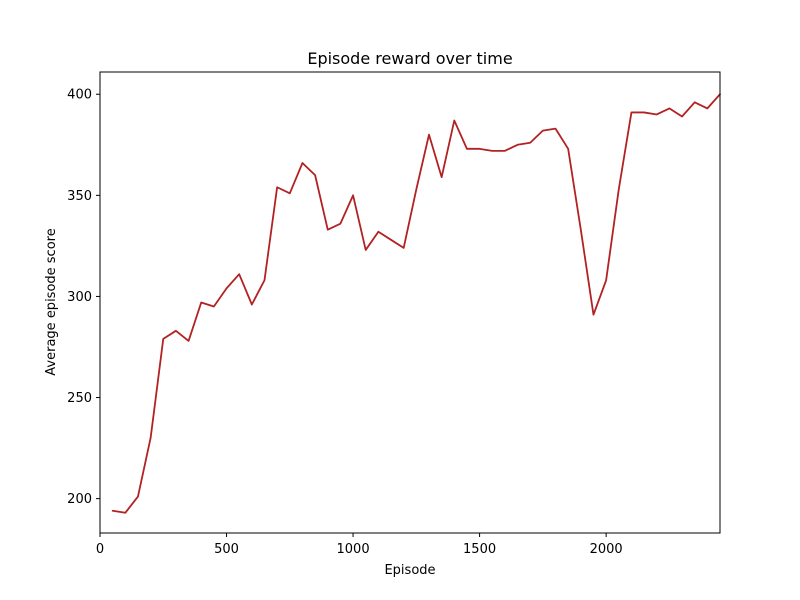  Describe the element at coordinates (79, 398) in the screenshot. I see `y-tick-label: 250` at that location.